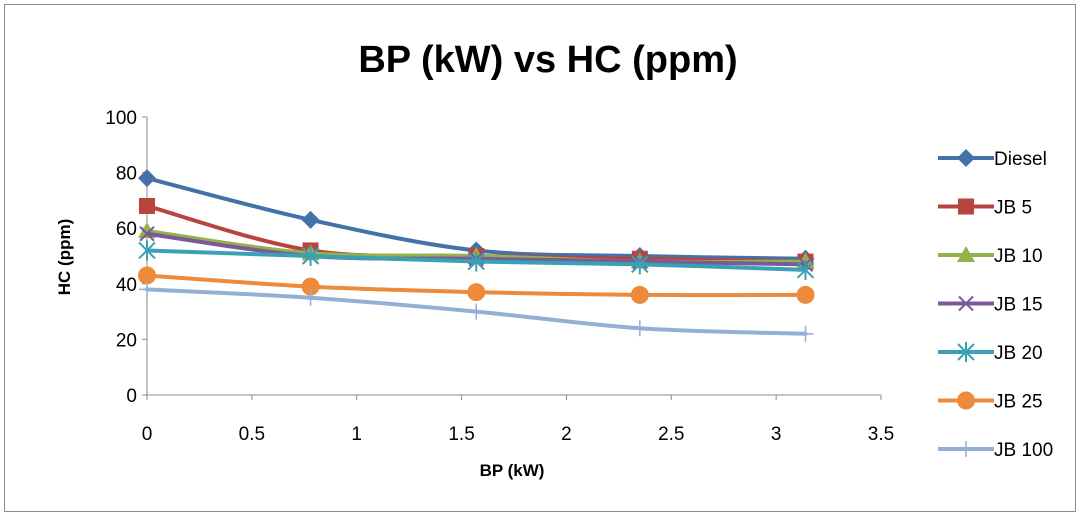 The image size is (1081, 516). Describe the element at coordinates (64, 257) in the screenshot. I see `y-axis-title: HC (ppm)` at that location.